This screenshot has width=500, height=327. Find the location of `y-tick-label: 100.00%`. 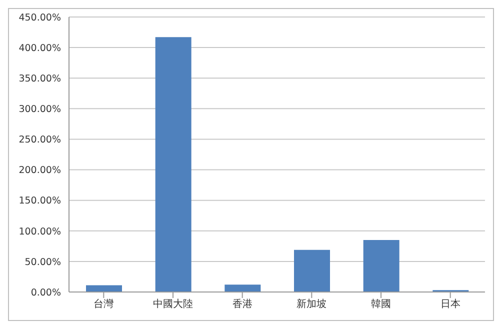

y-tick-label: 100.00% is located at coordinates (39, 232).